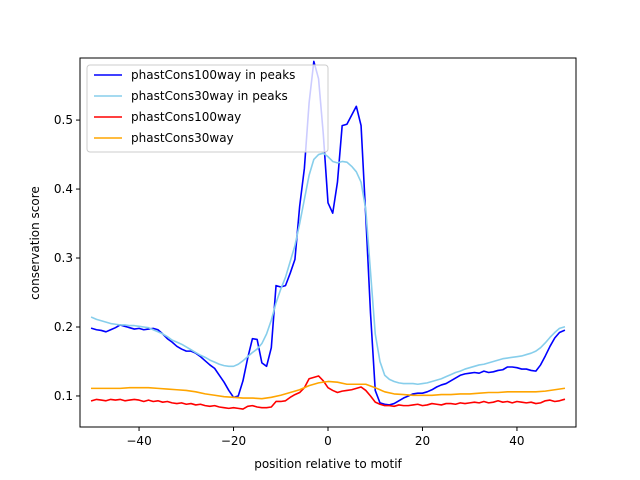 The width and height of the screenshot is (640, 480). What do you see at coordinates (233, 441) in the screenshot?
I see `x-tick-label: −20` at bounding box center [233, 441].